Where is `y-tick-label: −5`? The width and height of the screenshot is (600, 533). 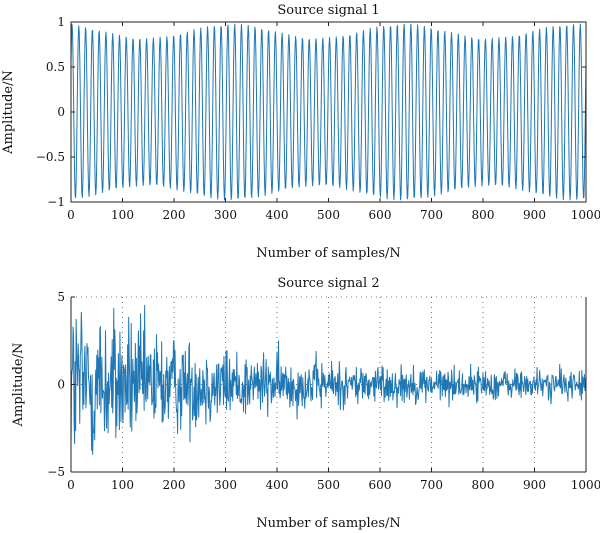
y-tick-label: −5 is located at coordinates (56, 472).